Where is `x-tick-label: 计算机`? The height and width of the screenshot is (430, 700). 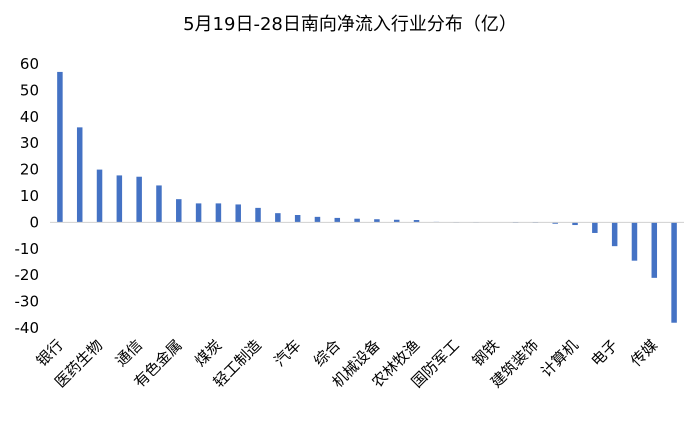
x-tick-label: 计算机 is located at coordinates (559, 358).